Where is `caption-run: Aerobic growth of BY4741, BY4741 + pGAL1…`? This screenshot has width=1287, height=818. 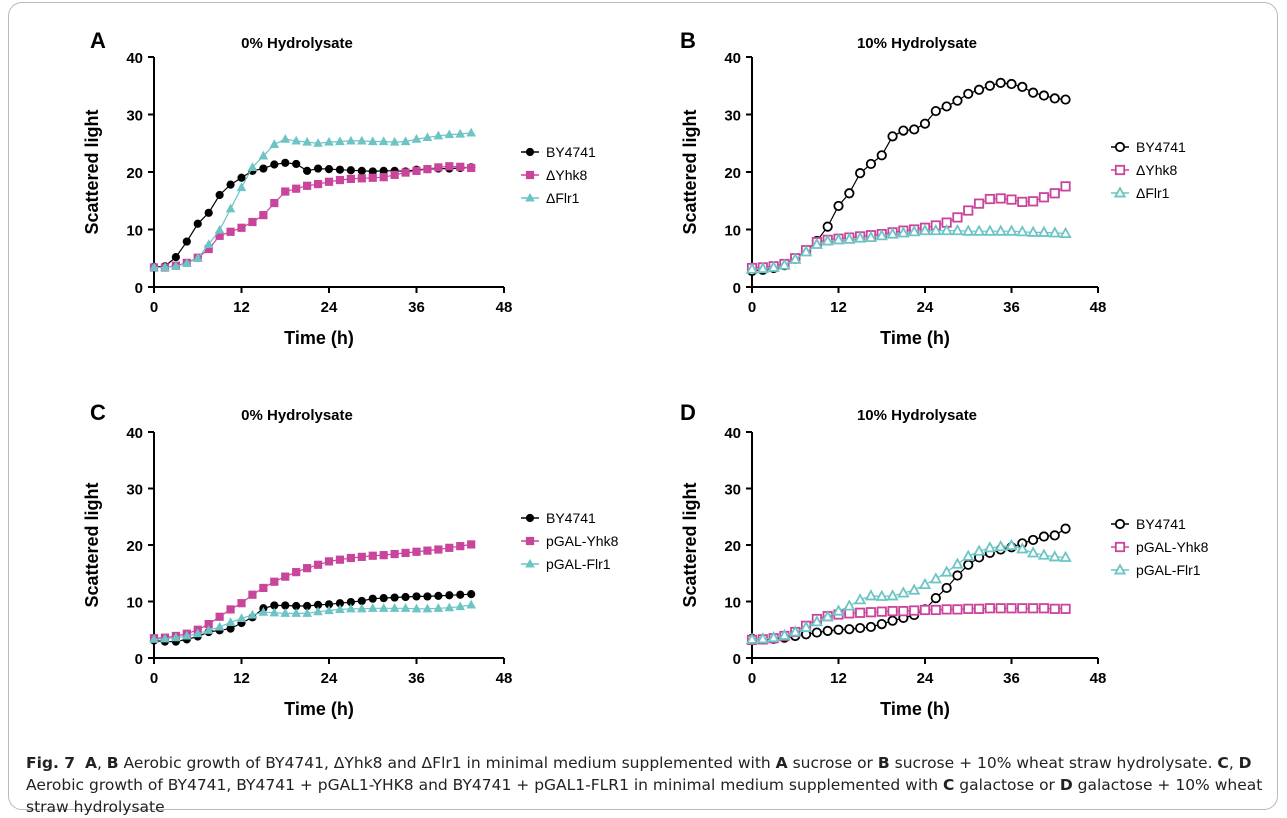 caption-run: Aerobic growth of BY4741, BY4741 + pGAL1… is located at coordinates (484, 785).